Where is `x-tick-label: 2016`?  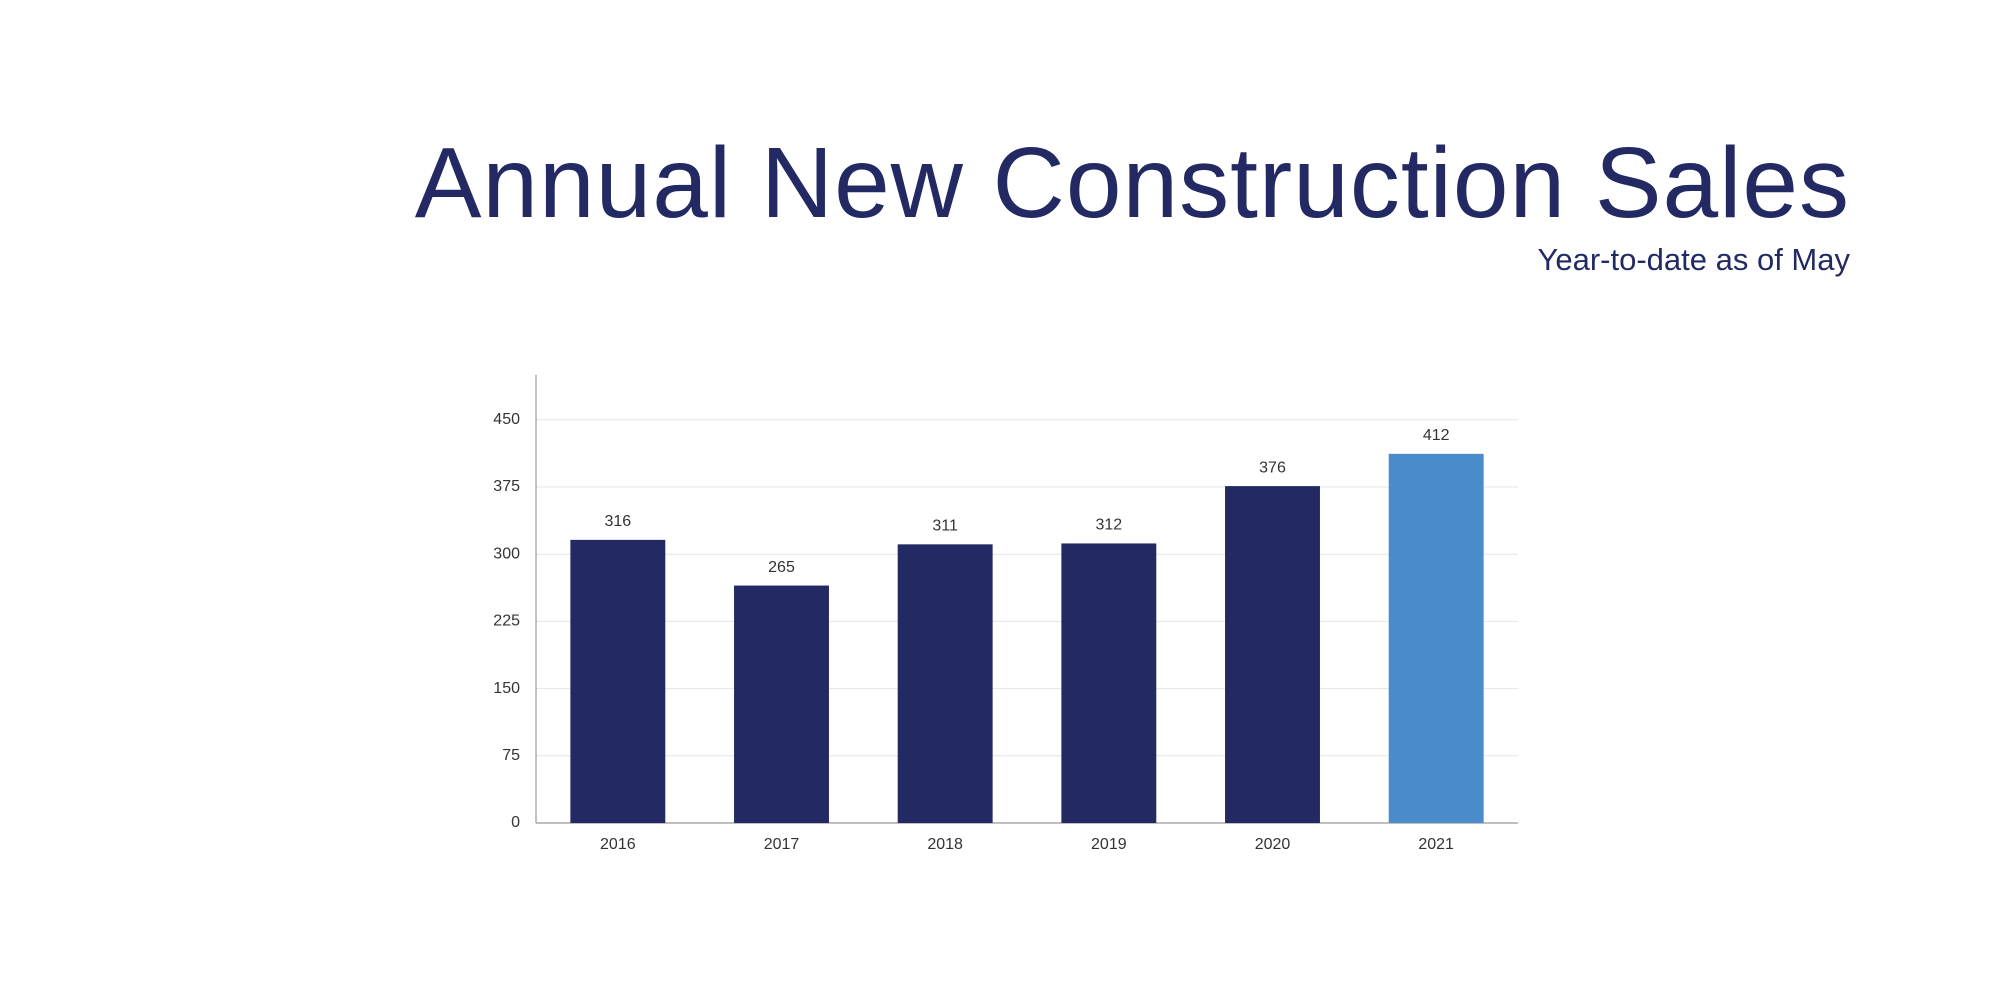 x-tick-label: 2016 is located at coordinates (618, 844).